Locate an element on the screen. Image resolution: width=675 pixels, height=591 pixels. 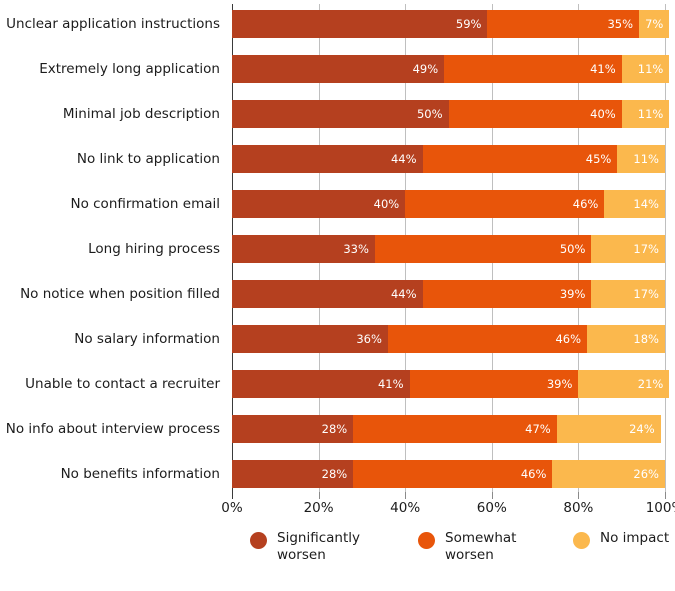
category-label: No salary information is located at coordinates (147, 339).